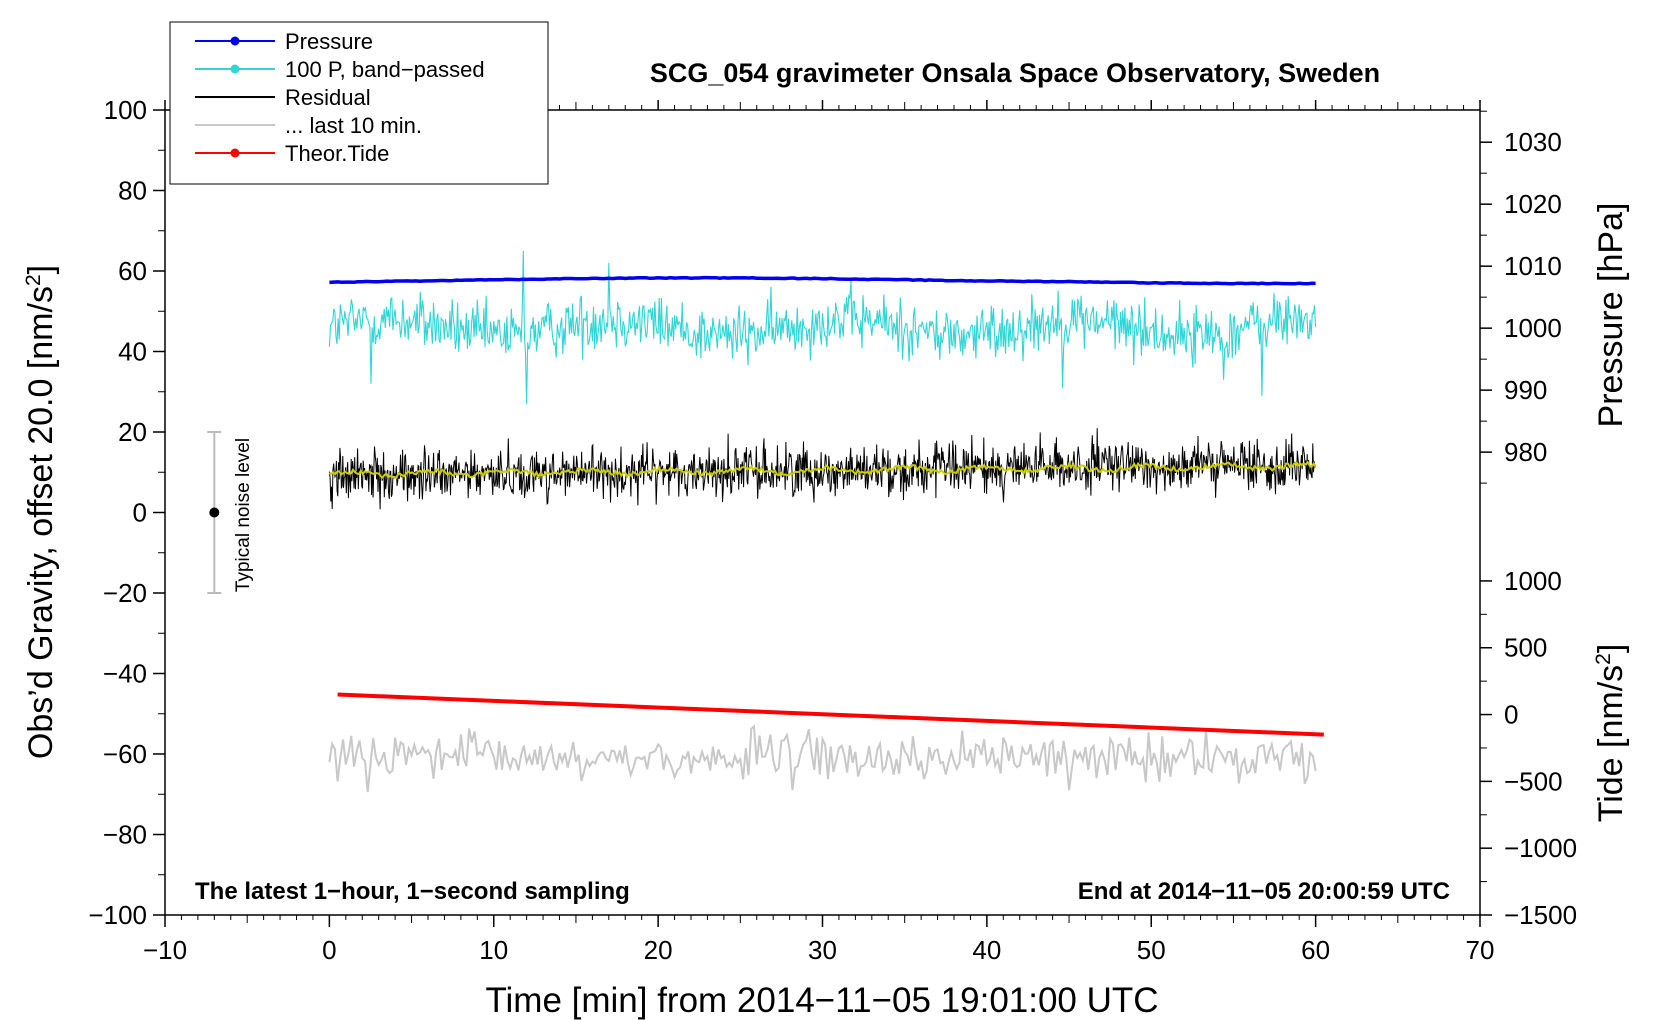  I want to click on x-tick-label: 0, so click(329, 950).